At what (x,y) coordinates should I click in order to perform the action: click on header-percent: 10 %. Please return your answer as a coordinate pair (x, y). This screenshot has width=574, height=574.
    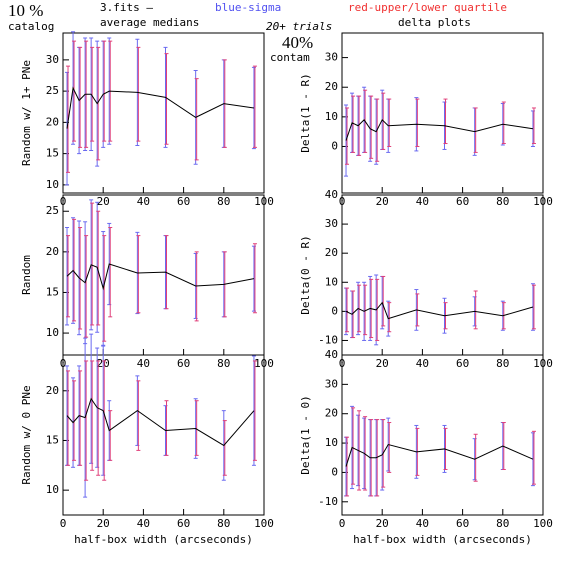
    Looking at the image, I should click on (25, 10).